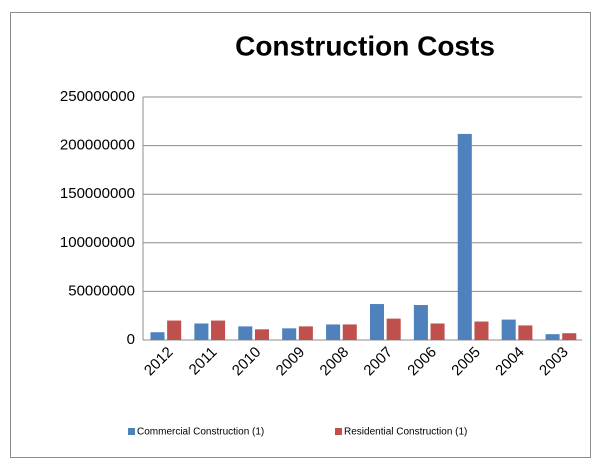  I want to click on y-tick-label: 200000000, so click(97, 145).